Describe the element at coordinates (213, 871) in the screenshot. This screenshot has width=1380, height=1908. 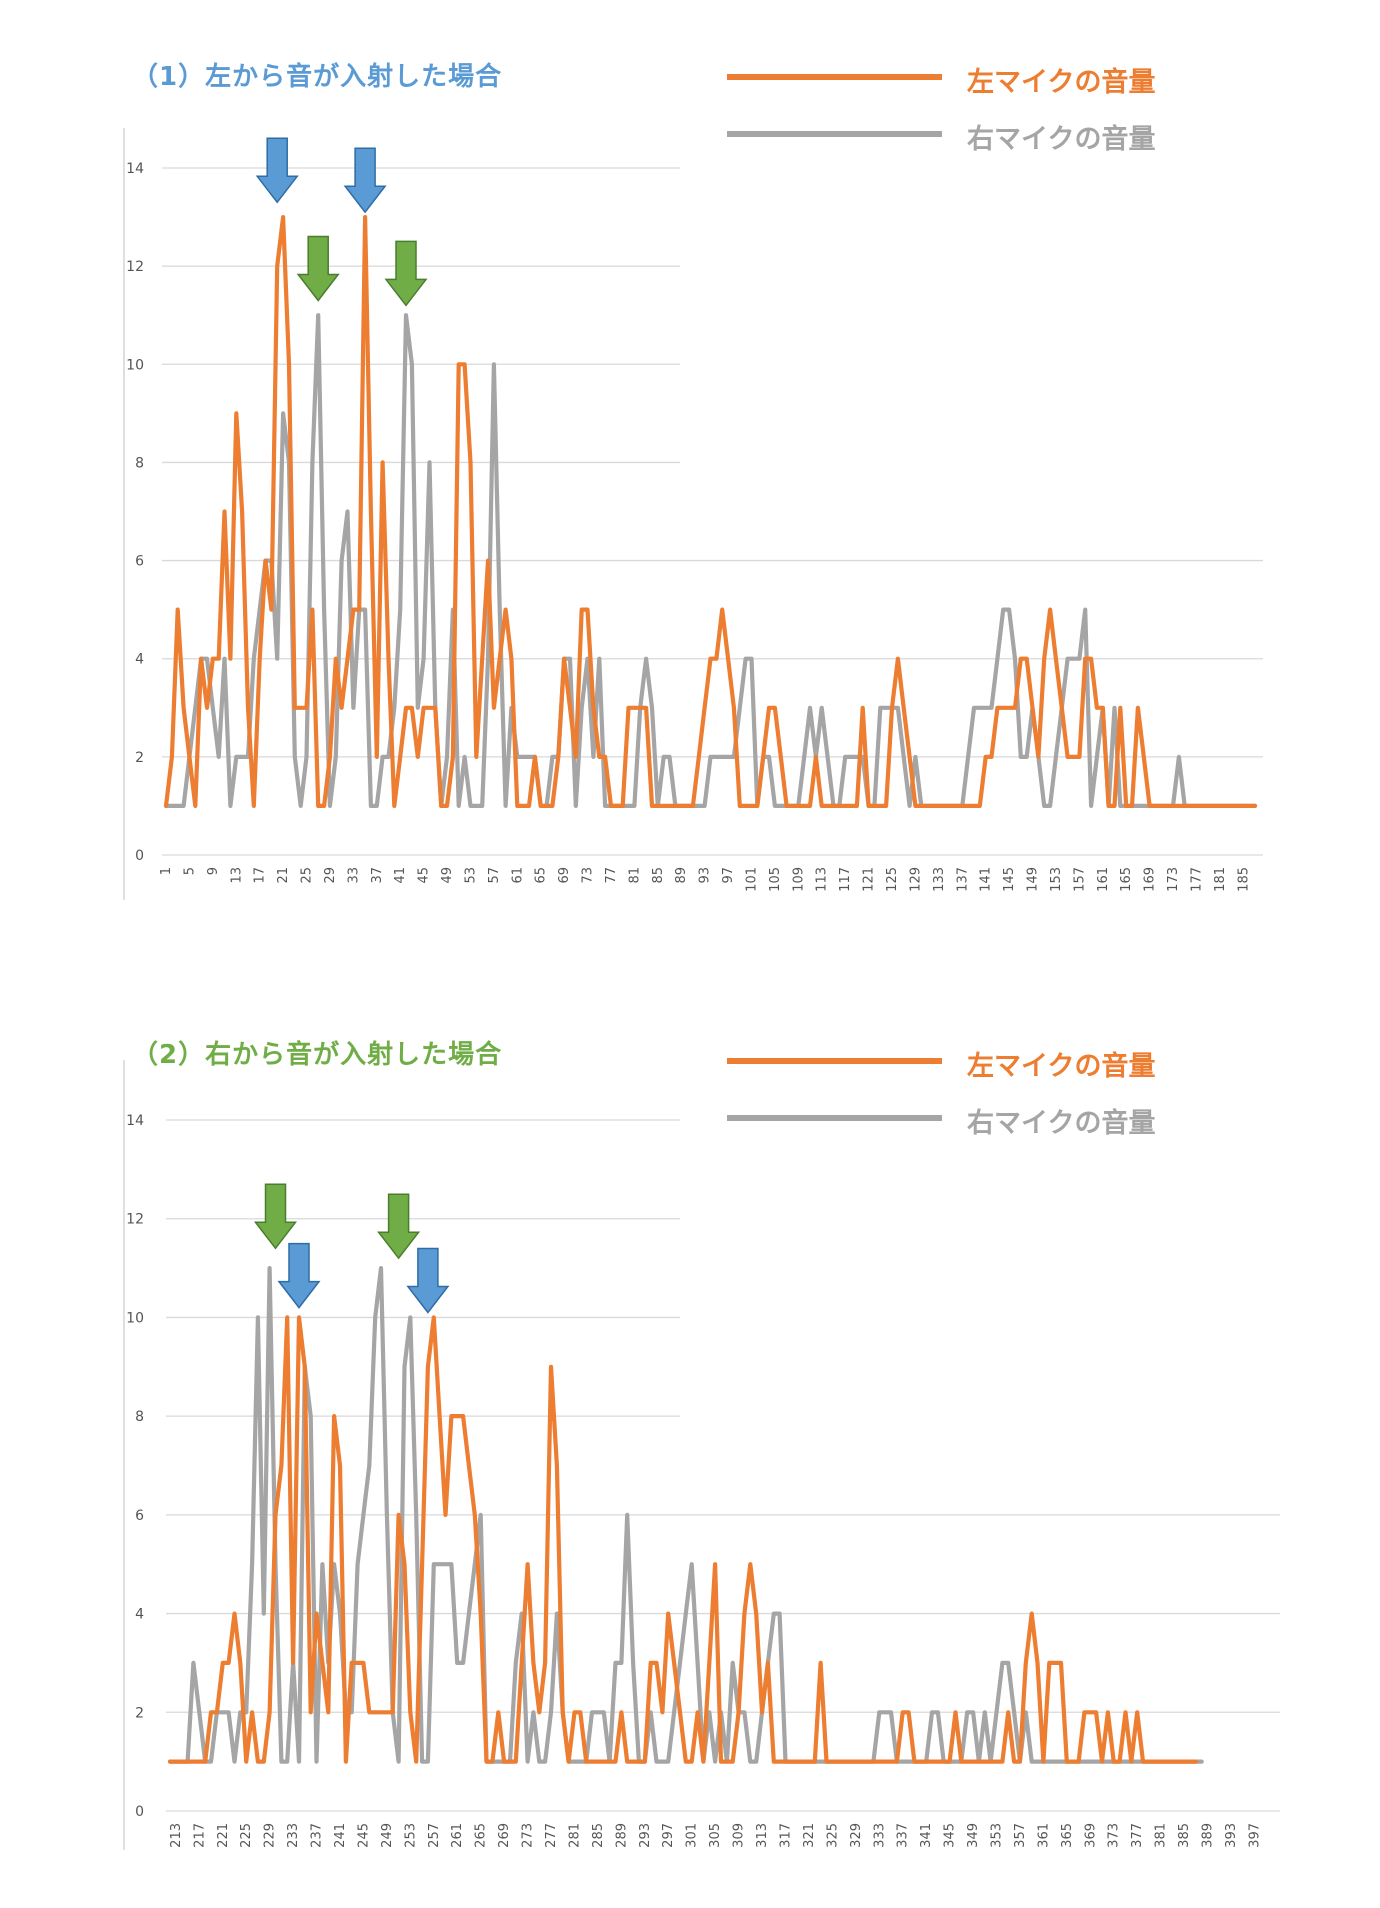
I see `x-tick-label: 9` at that location.